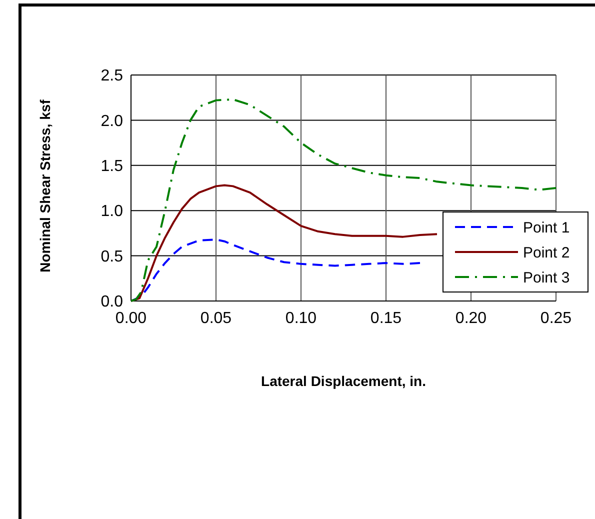  I want to click on y-tick-label: 2.5, so click(112, 76).